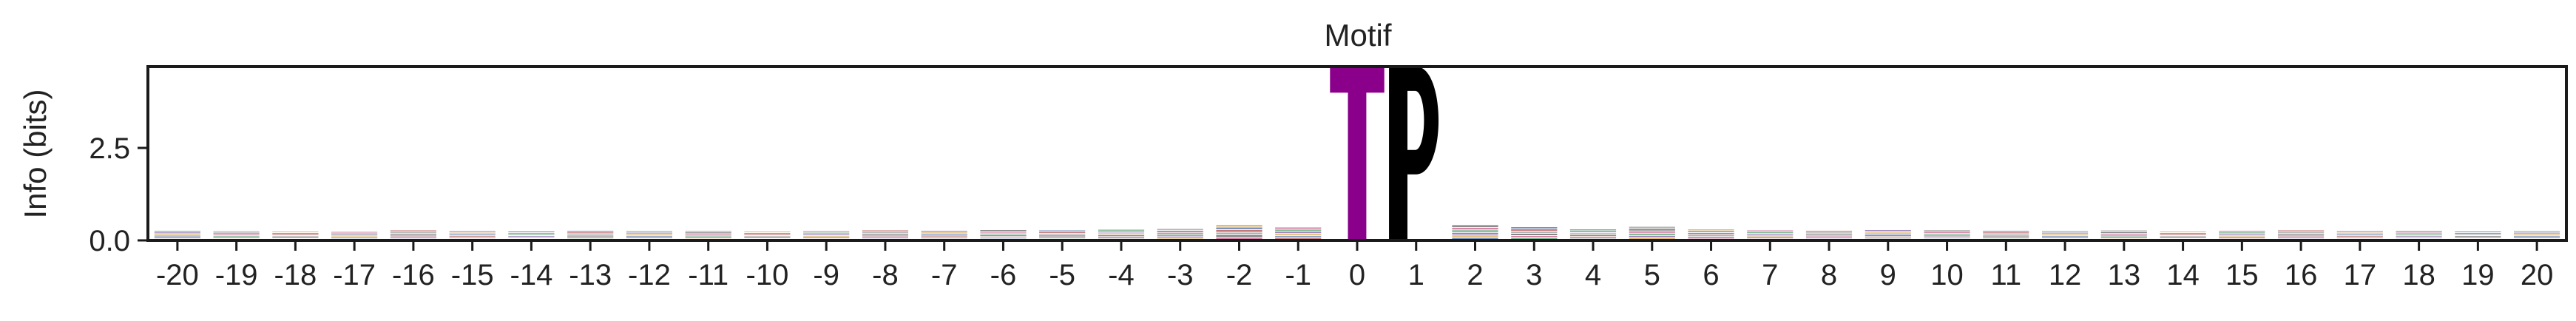 This screenshot has height=321, width=2576. I want to click on y-tick-label: 2.5, so click(109, 148).